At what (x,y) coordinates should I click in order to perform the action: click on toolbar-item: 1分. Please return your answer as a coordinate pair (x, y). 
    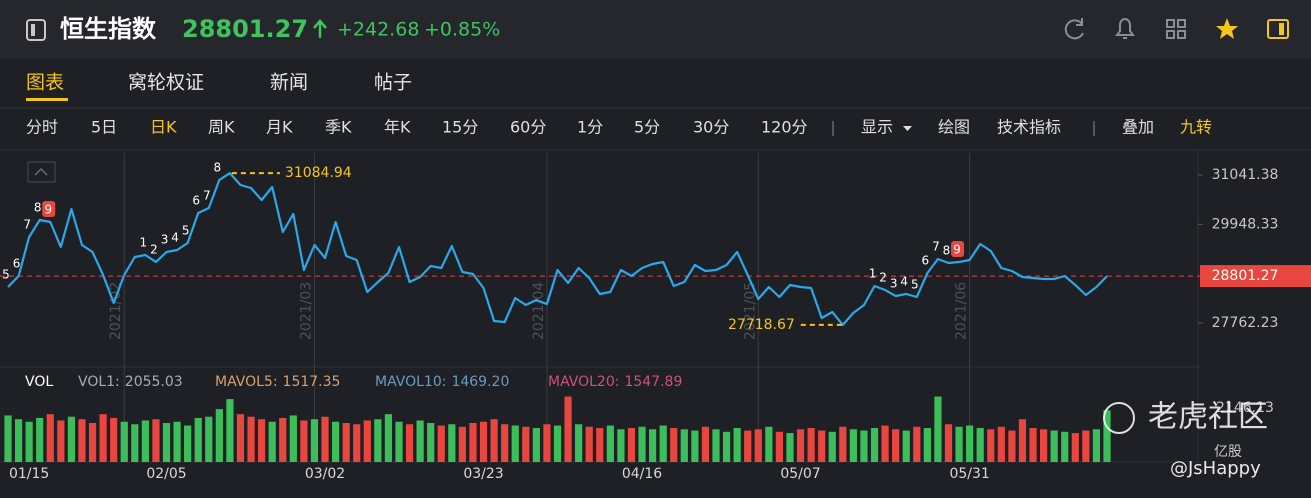
    Looking at the image, I should click on (590, 127).